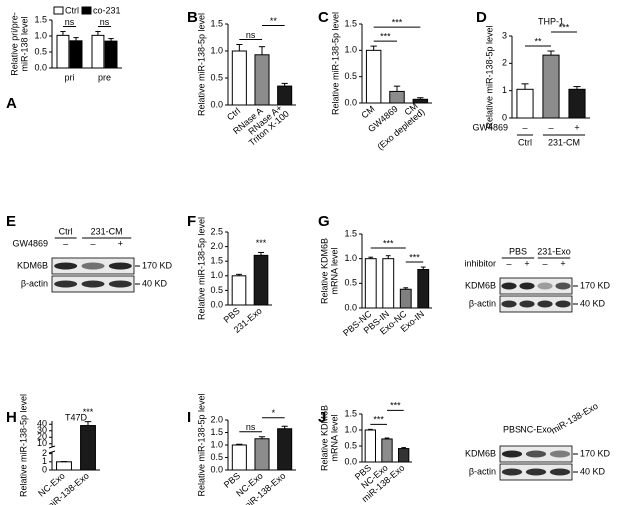  What do you see at coordinates (322, 417) in the screenshot?
I see `panel-letter: J` at bounding box center [322, 417].